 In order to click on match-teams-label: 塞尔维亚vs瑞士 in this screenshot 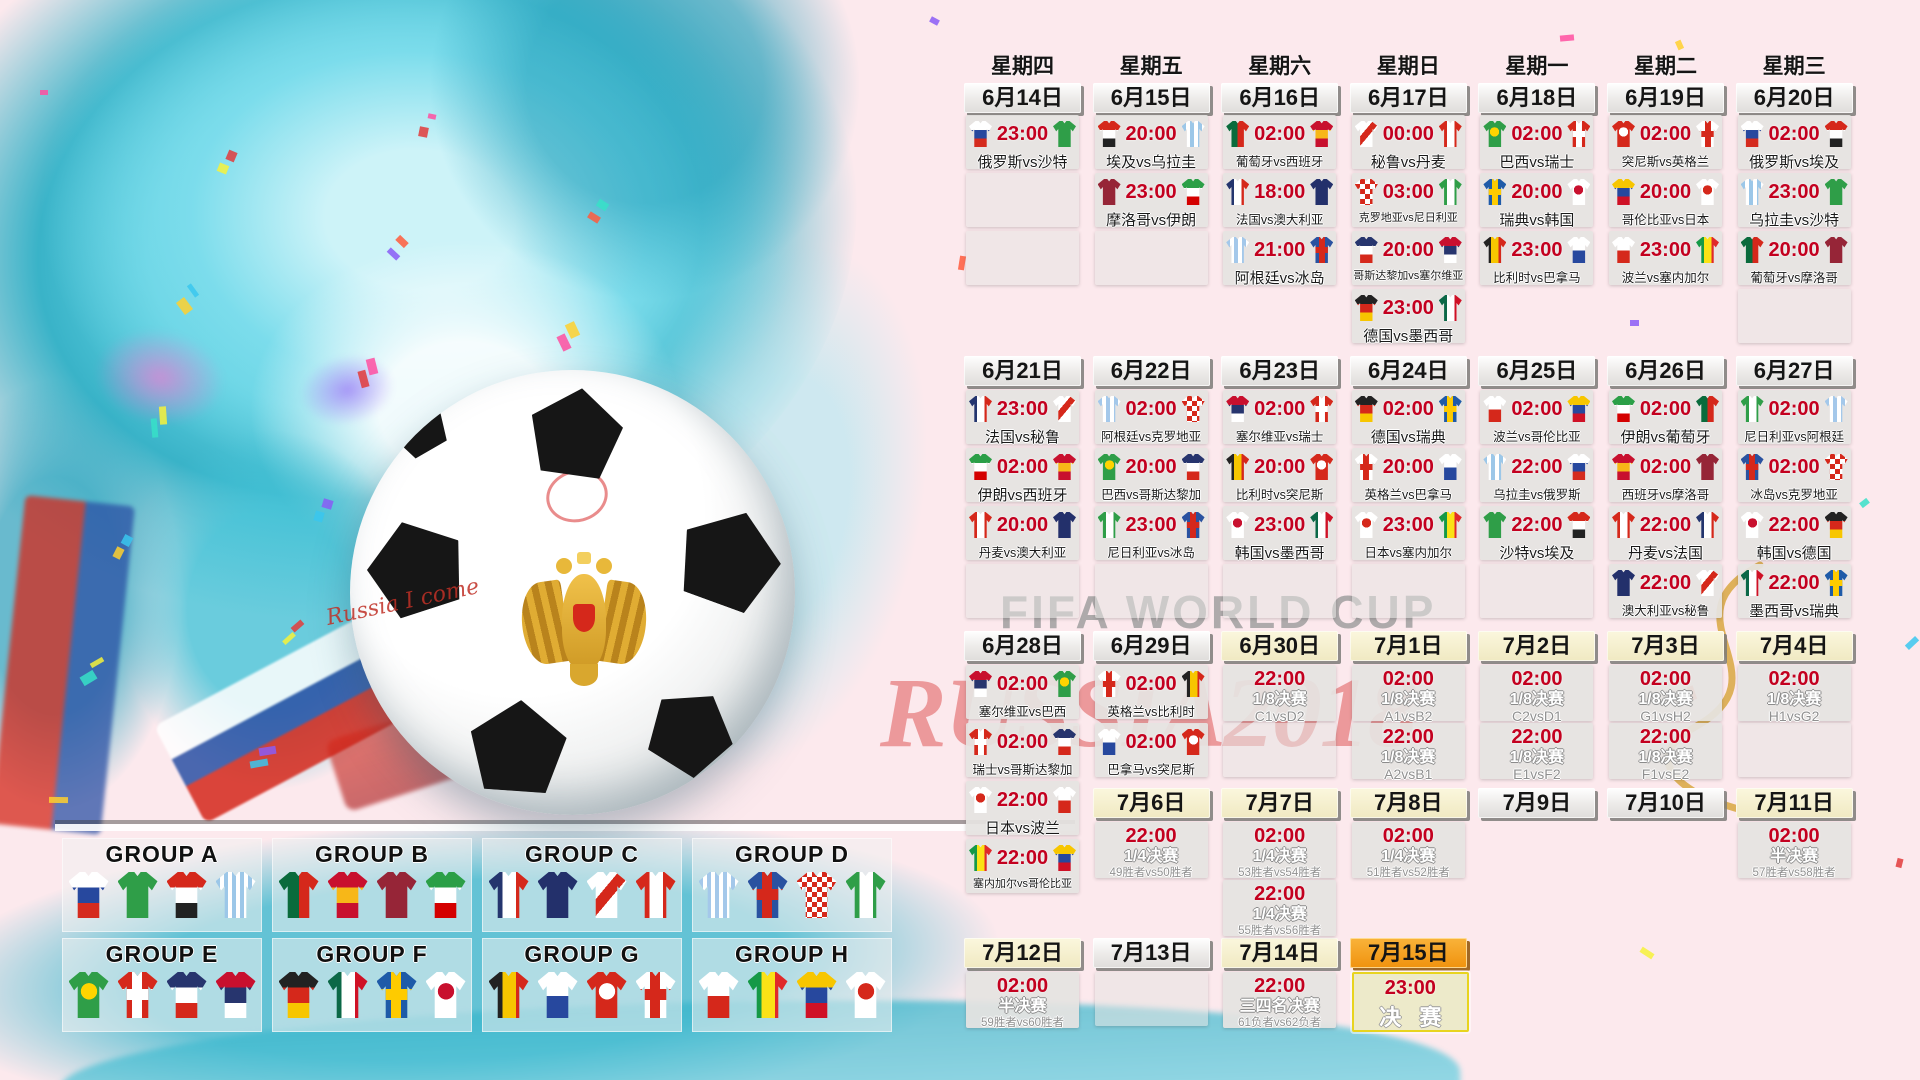, I will do `click(1279, 437)`.